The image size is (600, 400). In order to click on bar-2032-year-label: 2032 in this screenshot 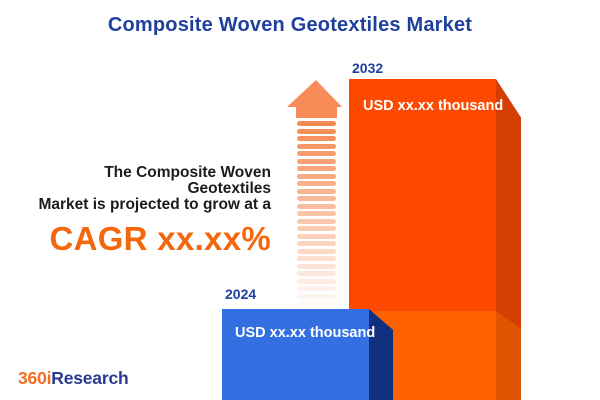, I will do `click(368, 68)`.